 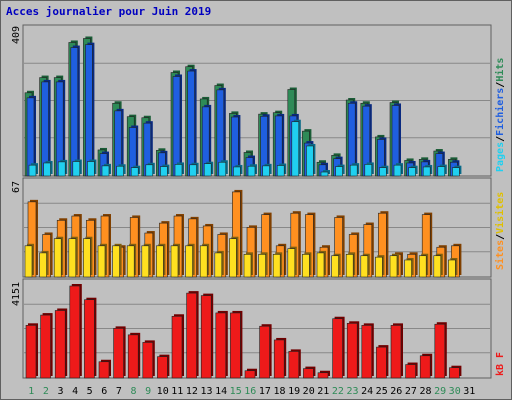 What do you see at coordinates (251, 171) in the screenshot?
I see `pages-bar-day-16-face` at bounding box center [251, 171].